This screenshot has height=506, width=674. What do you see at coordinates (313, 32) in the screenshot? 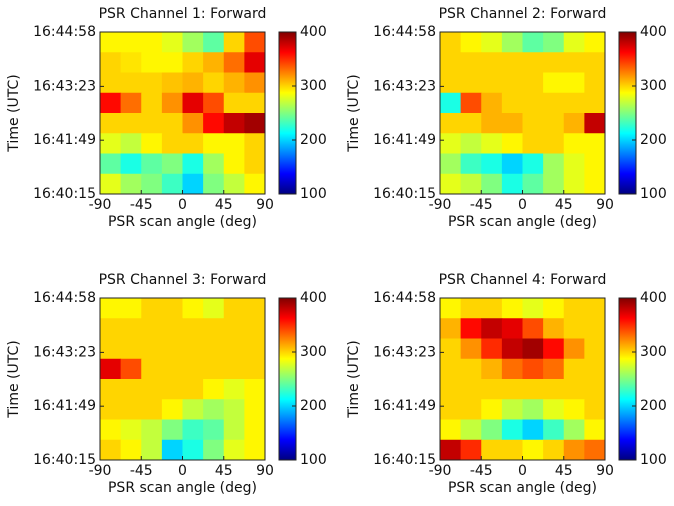
I see `colorbar-tick-label: 400` at bounding box center [313, 32].